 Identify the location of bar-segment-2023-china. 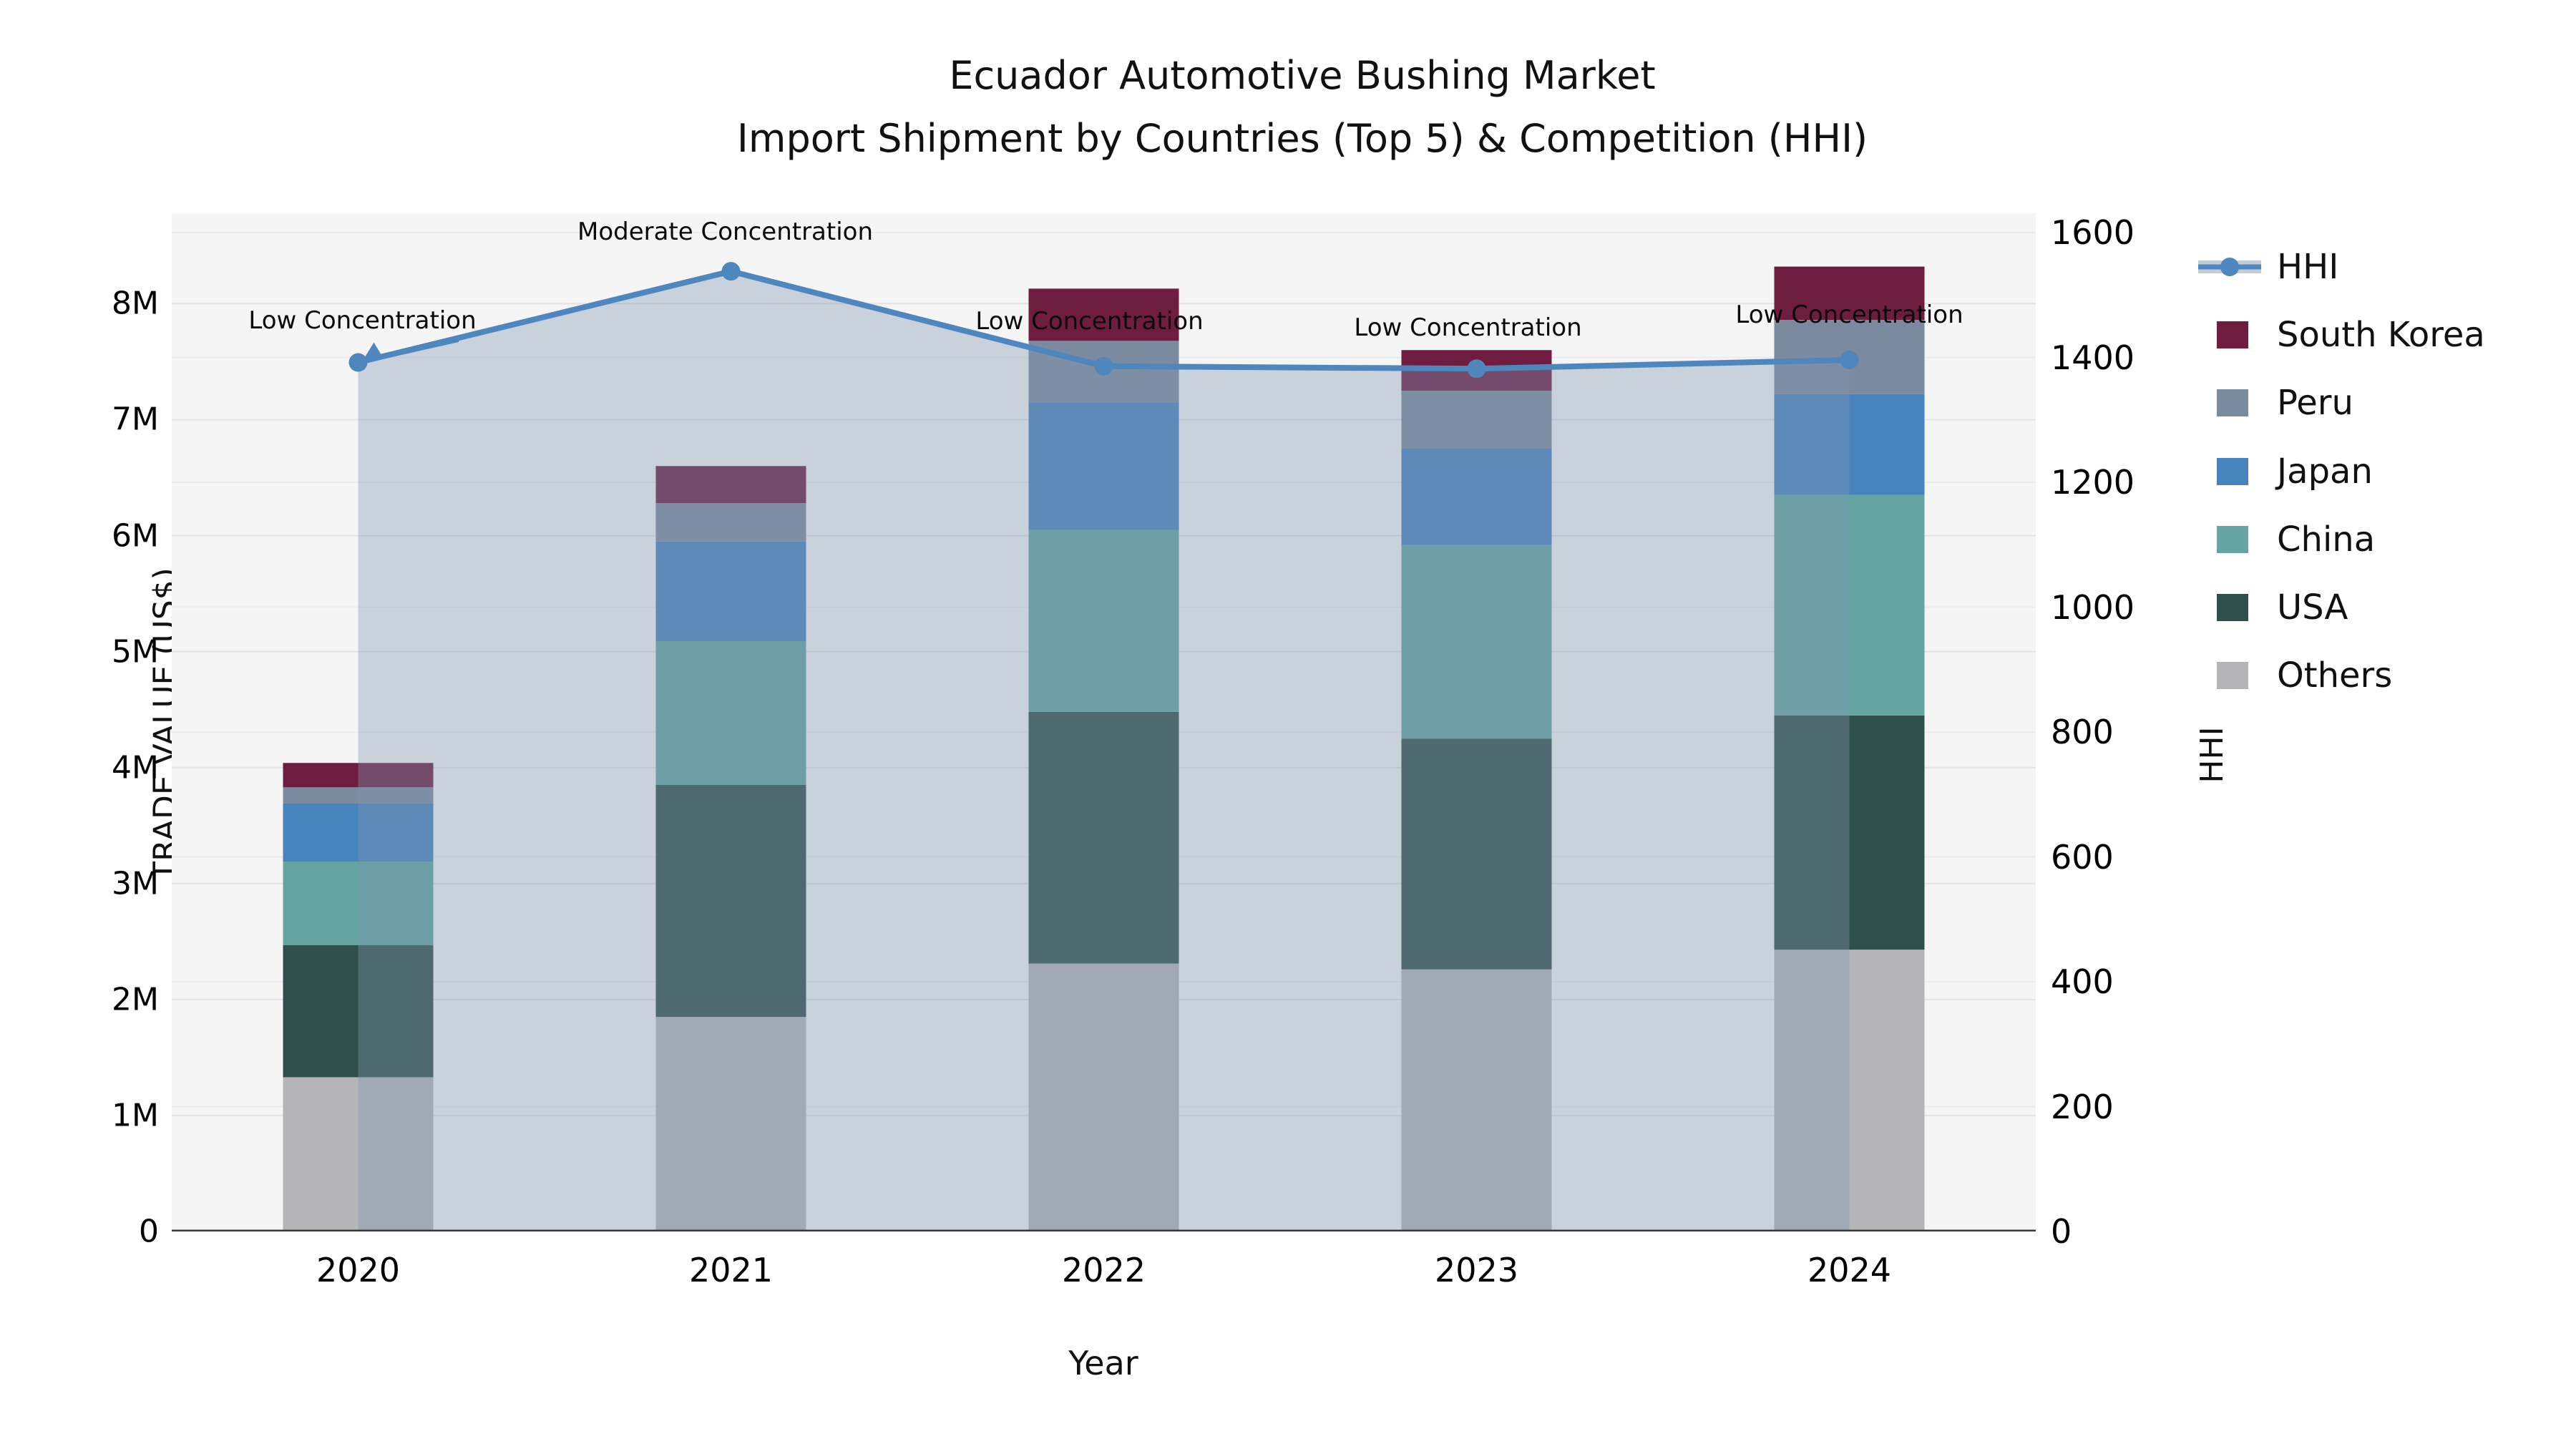
(1476, 642).